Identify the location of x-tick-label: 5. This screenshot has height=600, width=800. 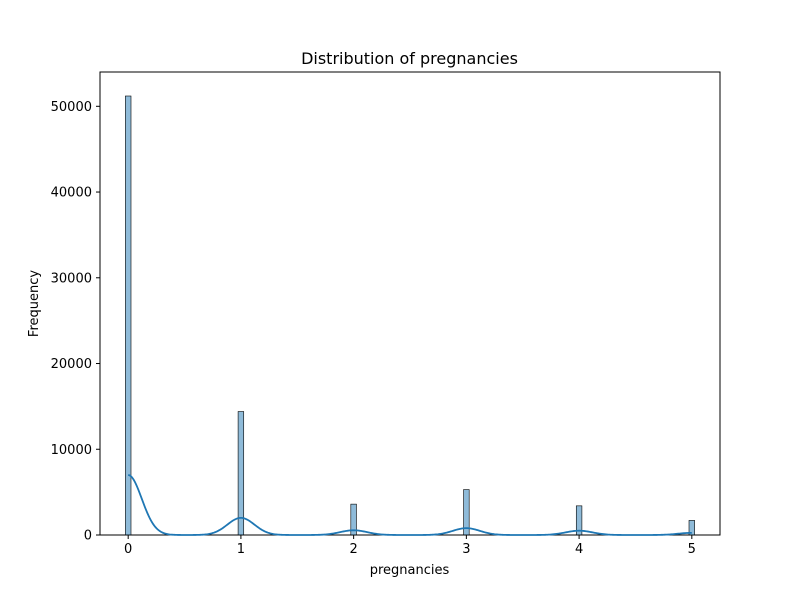
(692, 549).